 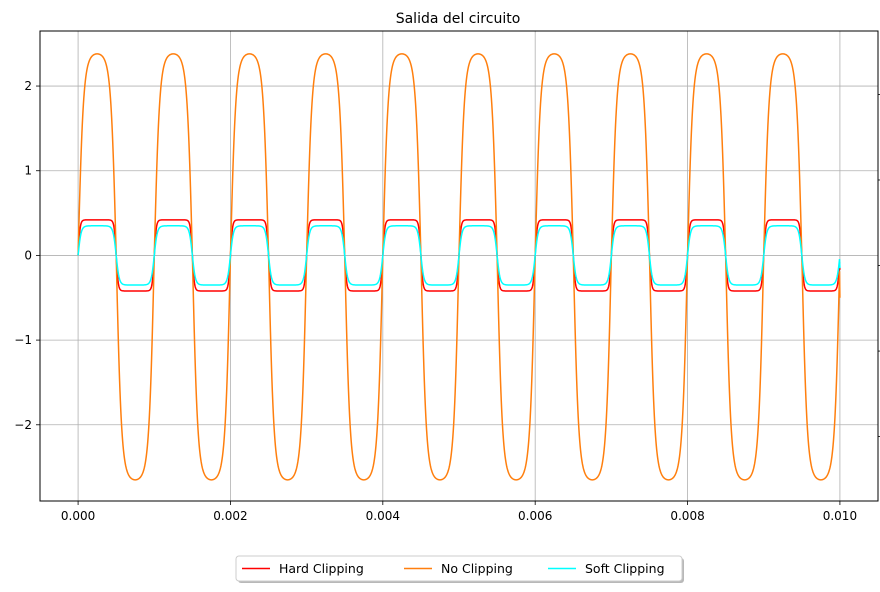 I want to click on series-line-soft-clipping, so click(x=459, y=255).